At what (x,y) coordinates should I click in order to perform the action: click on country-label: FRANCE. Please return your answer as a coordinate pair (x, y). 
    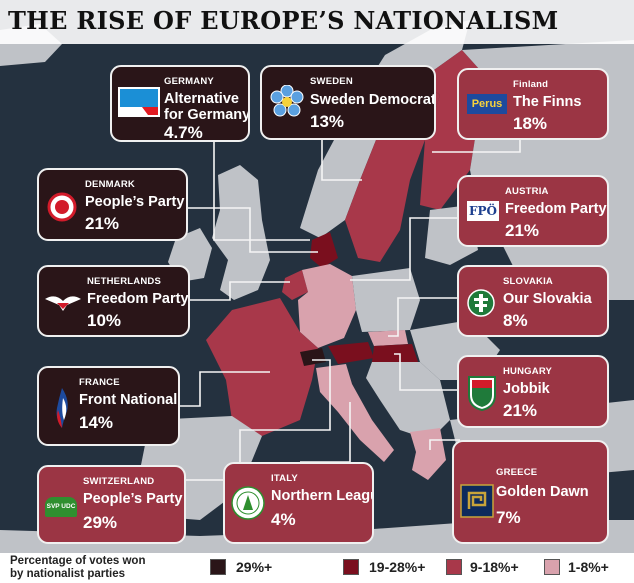
    Looking at the image, I should click on (99, 382).